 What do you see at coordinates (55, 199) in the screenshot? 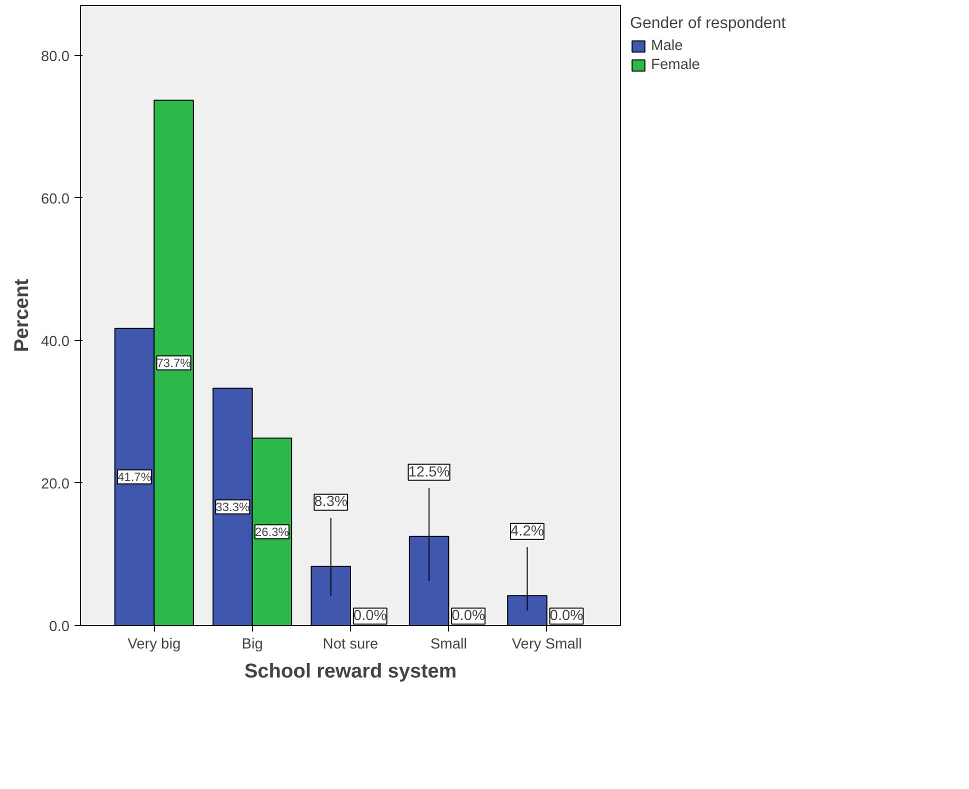
I see `y-tick-label: 60.0` at bounding box center [55, 199].